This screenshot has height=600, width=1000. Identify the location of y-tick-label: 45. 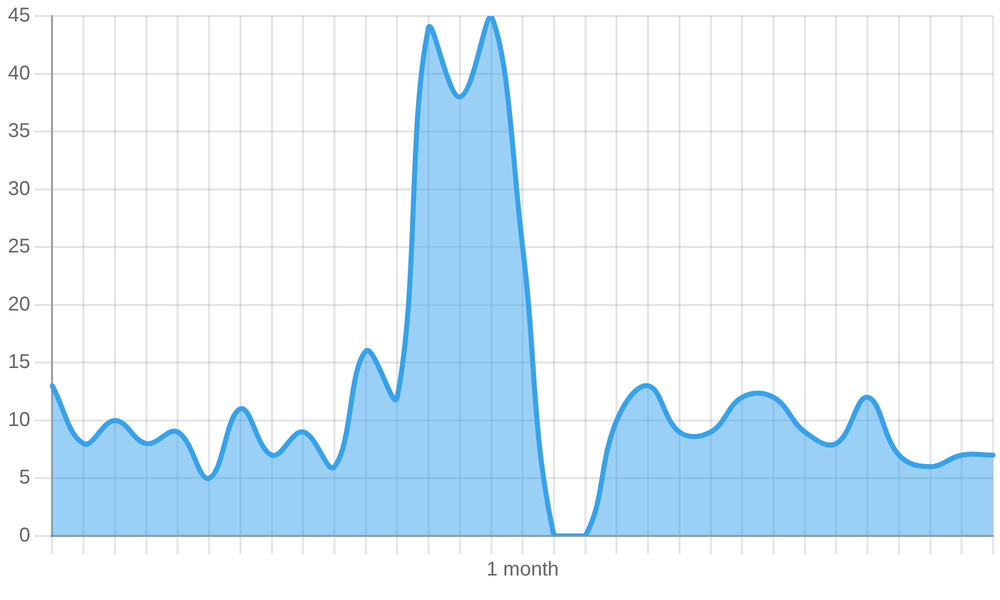
(19, 15).